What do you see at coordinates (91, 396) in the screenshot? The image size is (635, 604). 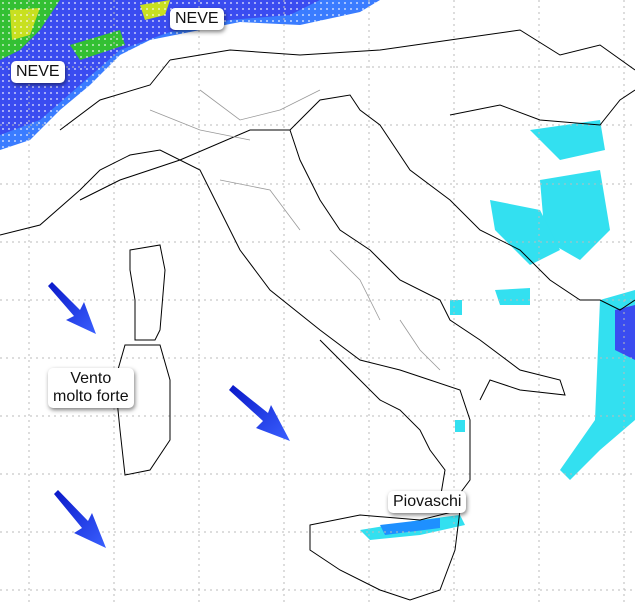 I see `wind-label-line2: molto forte` at bounding box center [91, 396].